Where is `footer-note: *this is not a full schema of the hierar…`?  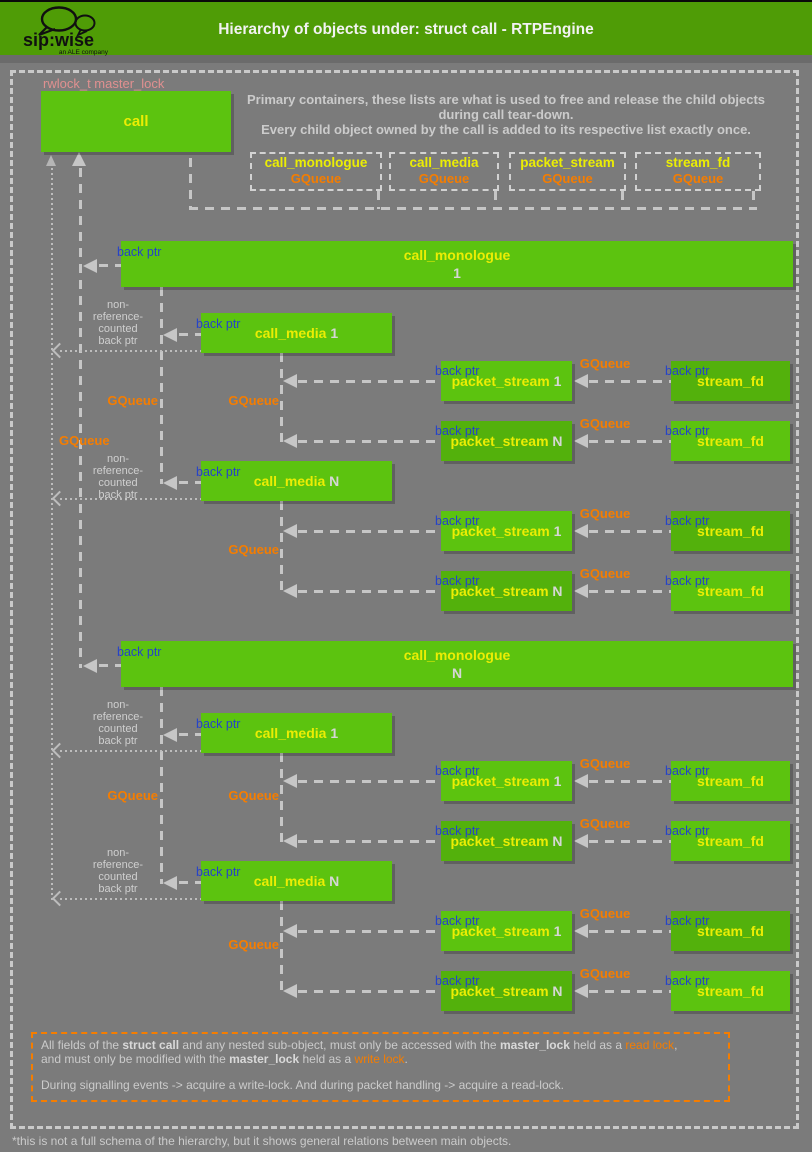 footer-note: *this is not a full schema of the hierar… is located at coordinates (262, 1141).